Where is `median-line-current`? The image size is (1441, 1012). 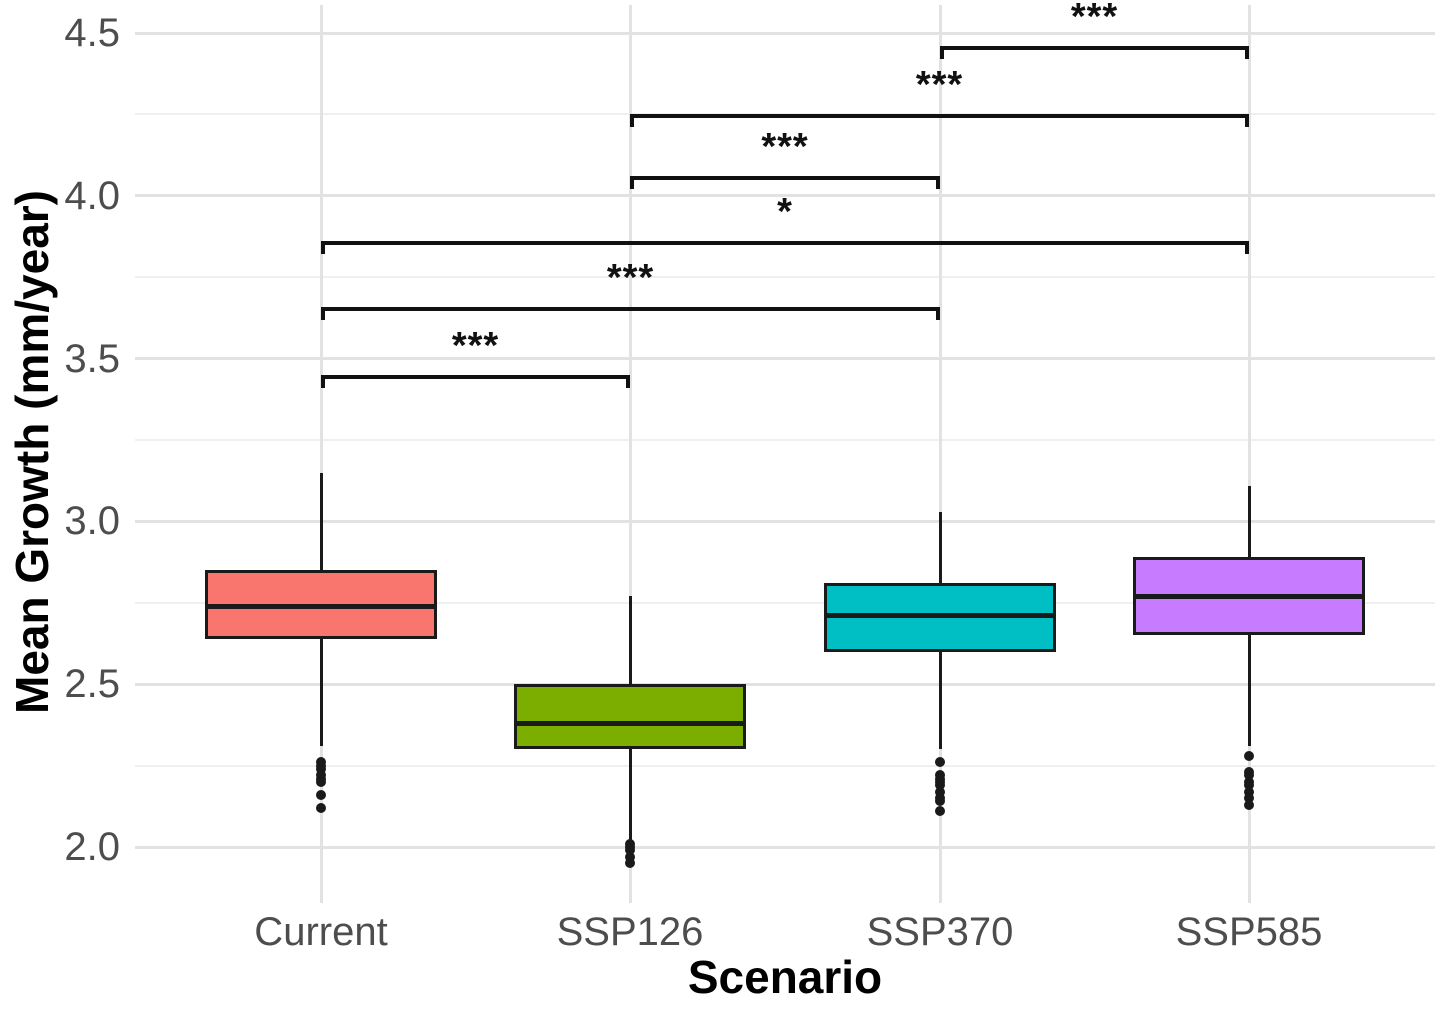 median-line-current is located at coordinates (321, 606).